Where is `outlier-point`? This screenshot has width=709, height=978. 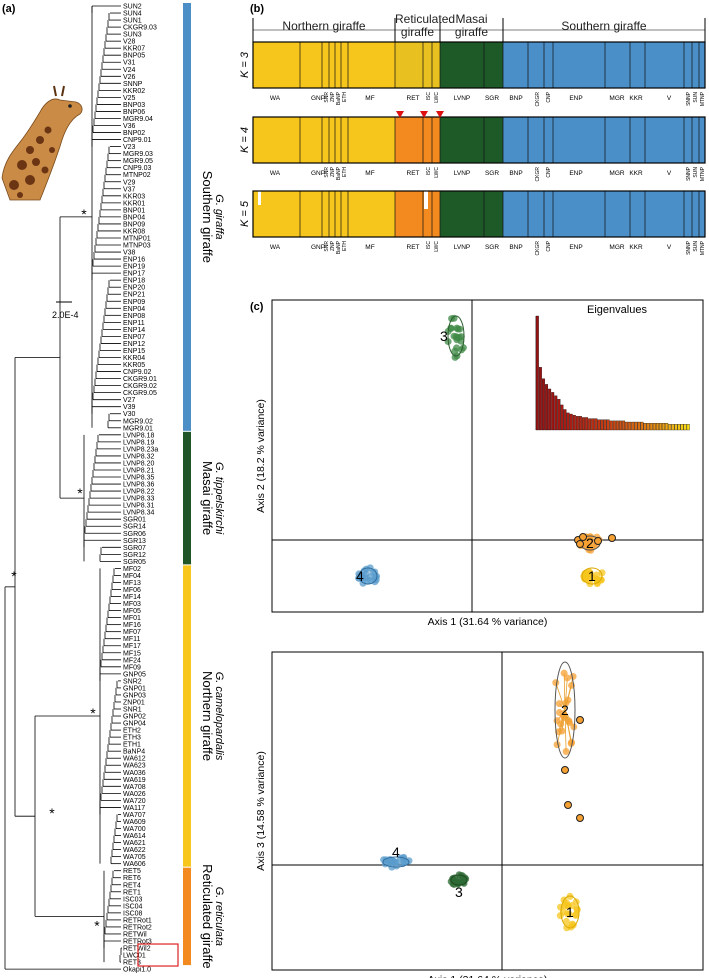 outlier-point is located at coordinates (580, 720).